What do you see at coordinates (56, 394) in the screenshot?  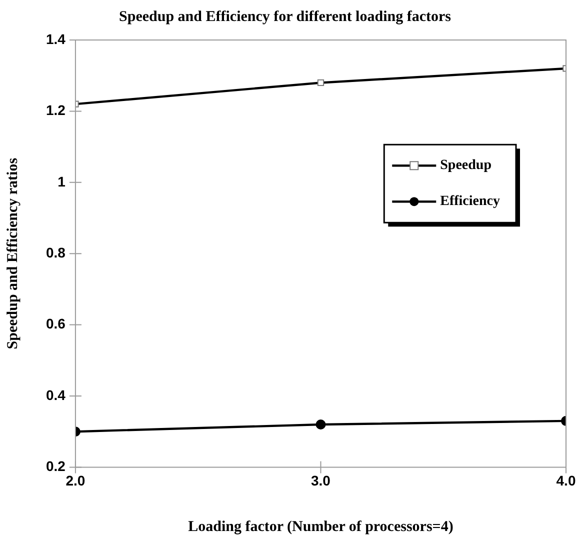 I see `y-tick-label: 0.4` at bounding box center [56, 394].